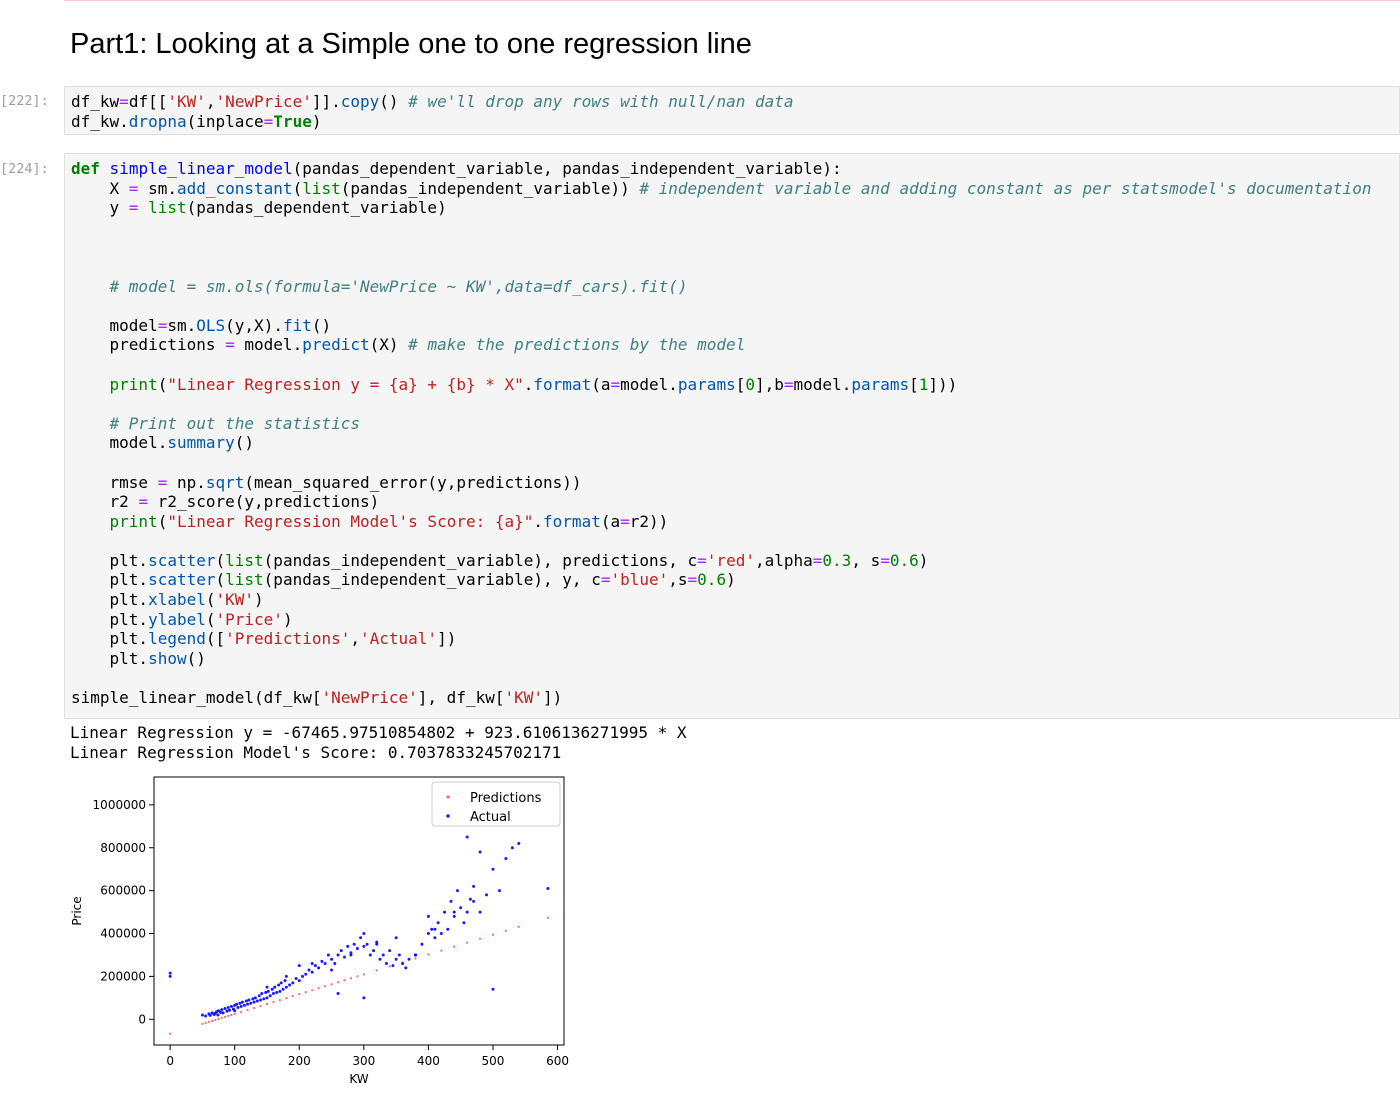 The width and height of the screenshot is (1400, 1103). I want to click on code-token: scatter, so click(182, 560).